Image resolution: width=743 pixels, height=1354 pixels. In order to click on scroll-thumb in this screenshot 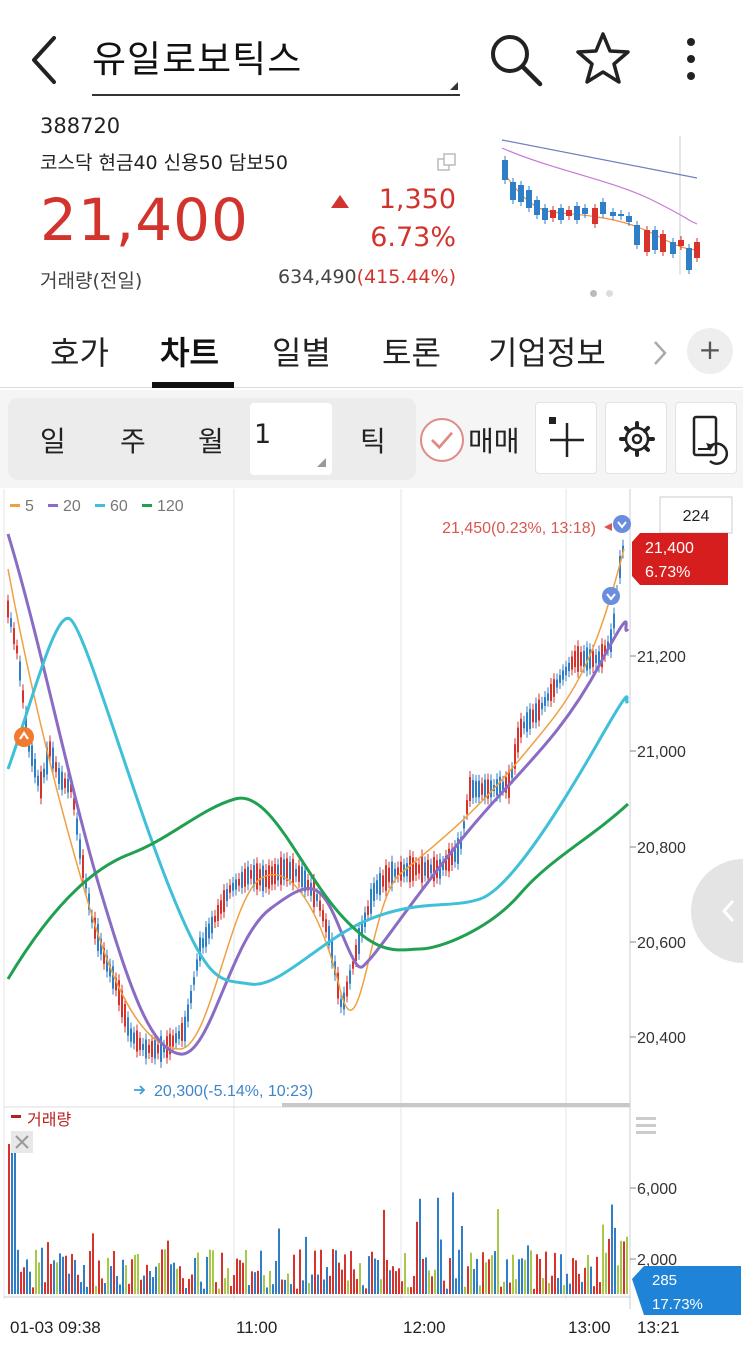, I will do `click(456, 1105)`.